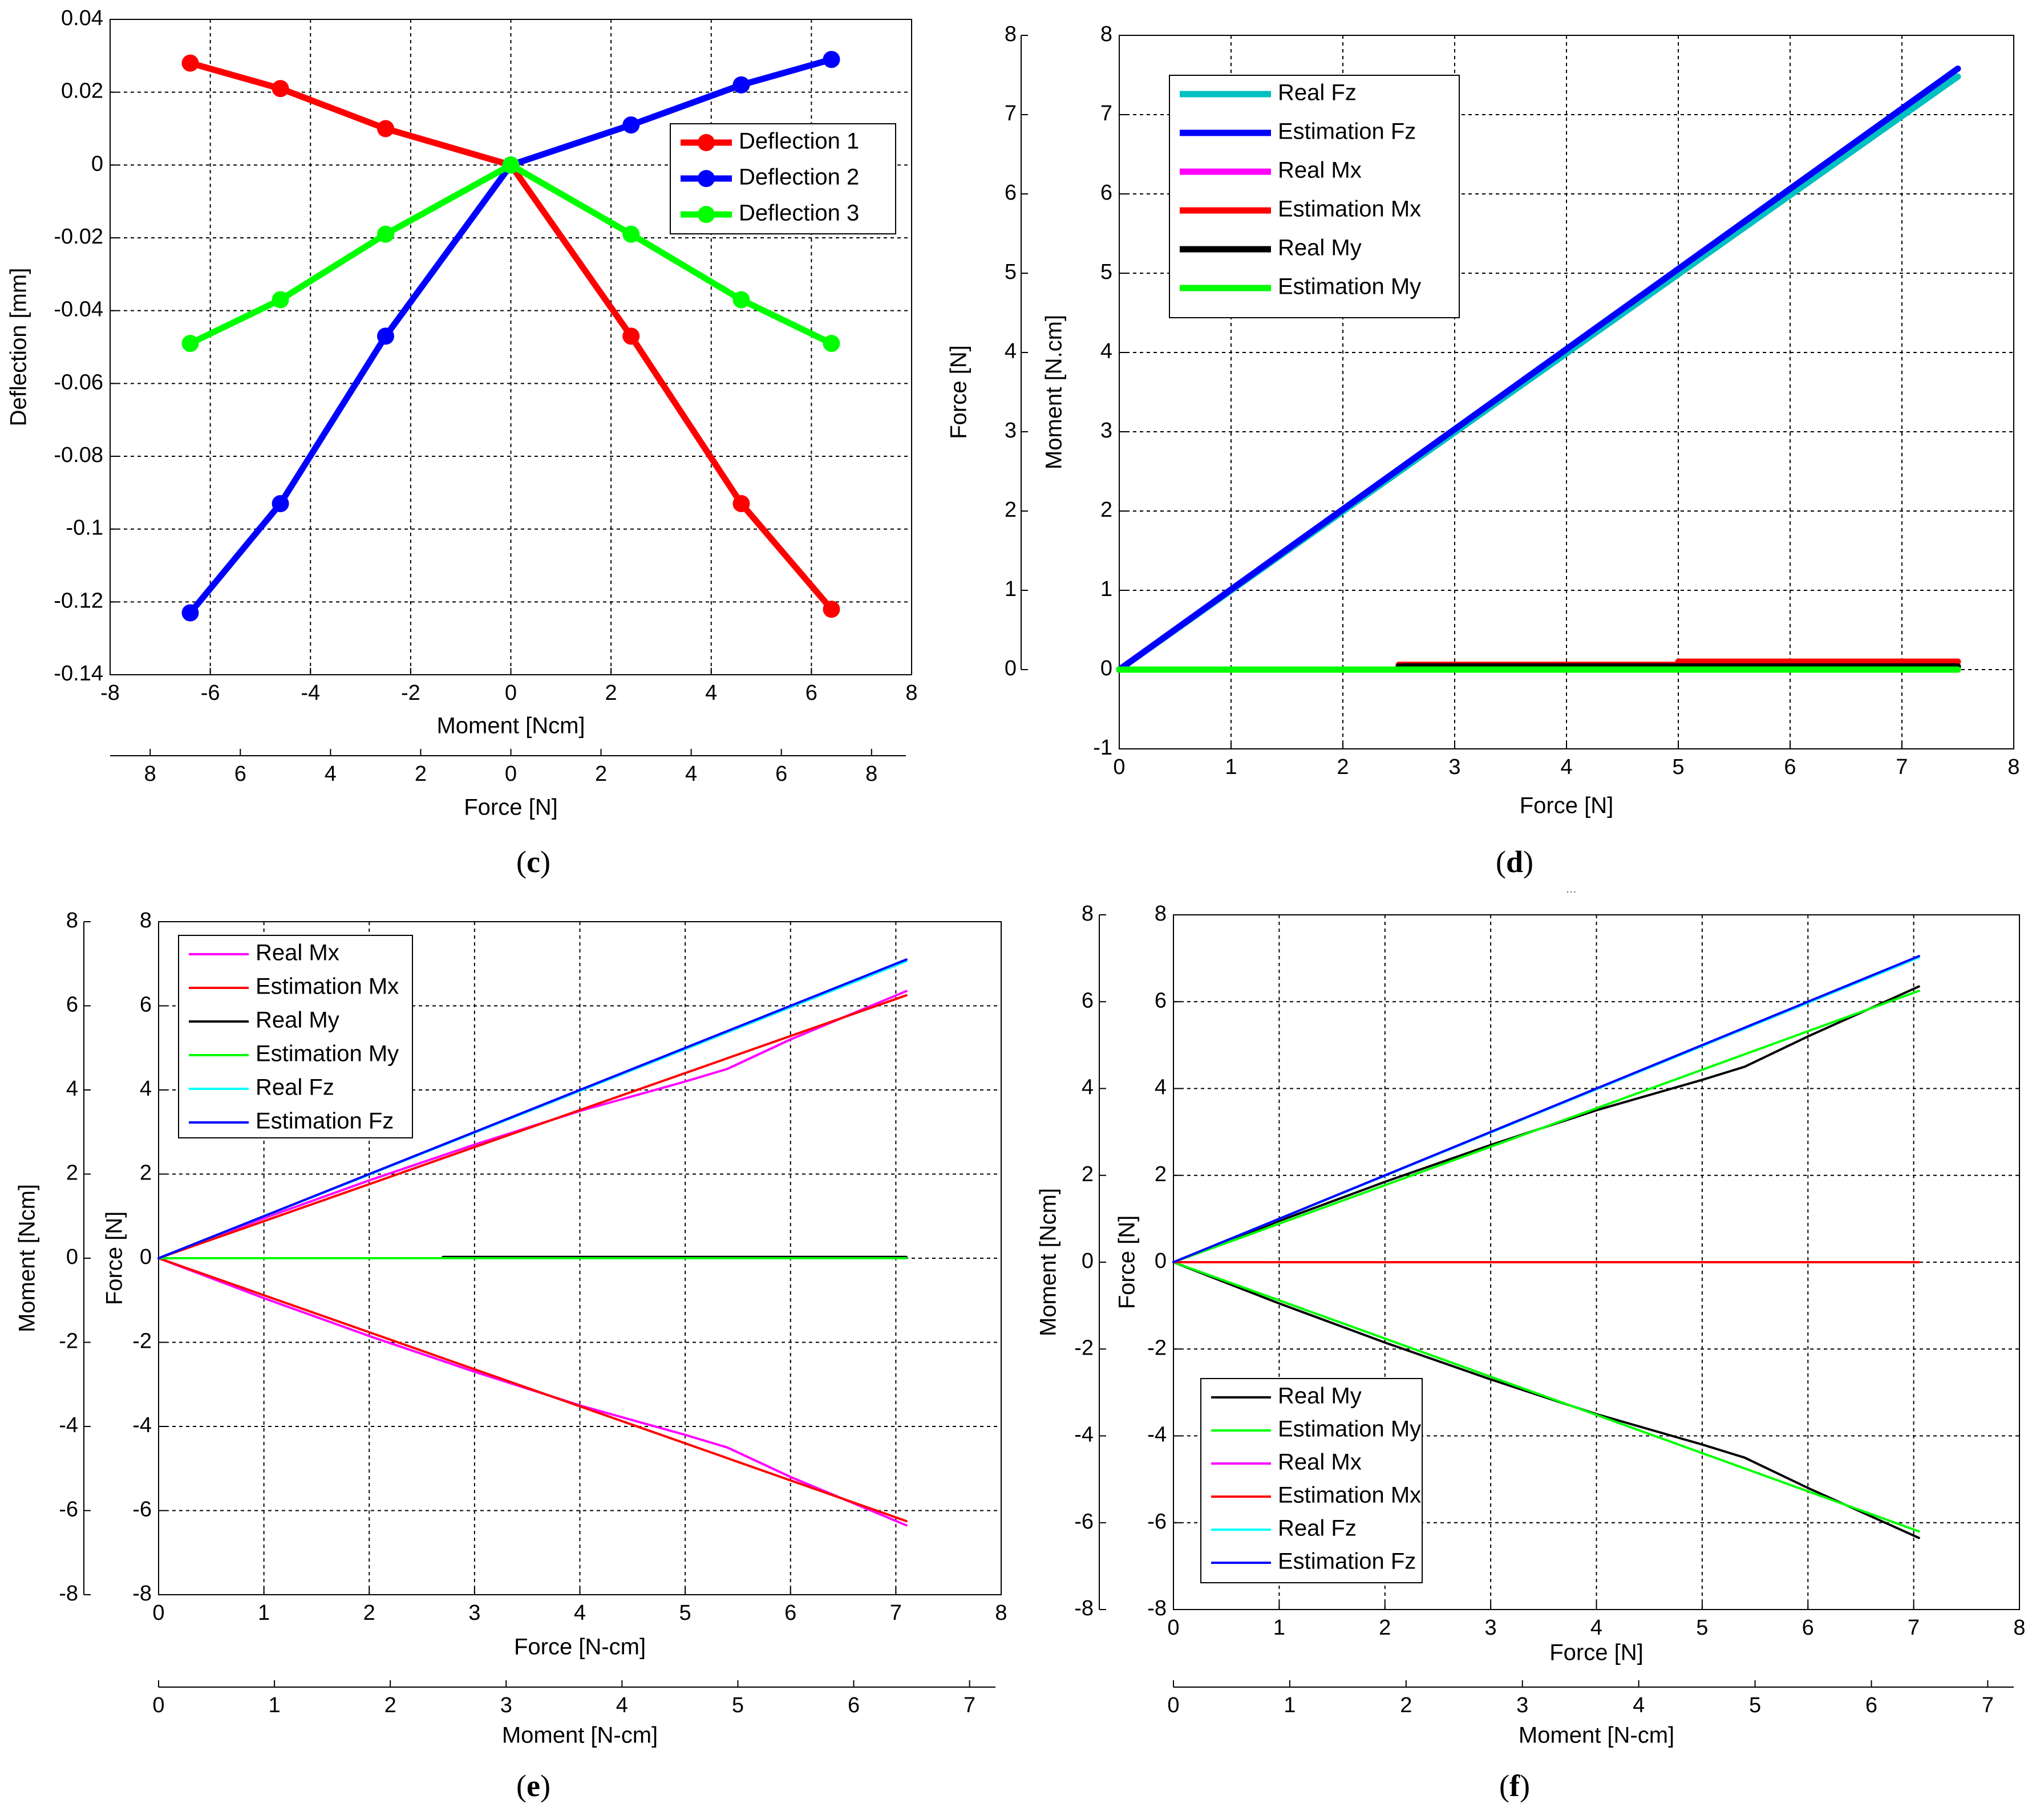  I want to click on f-outer-tick-label: -4, so click(1084, 1435).